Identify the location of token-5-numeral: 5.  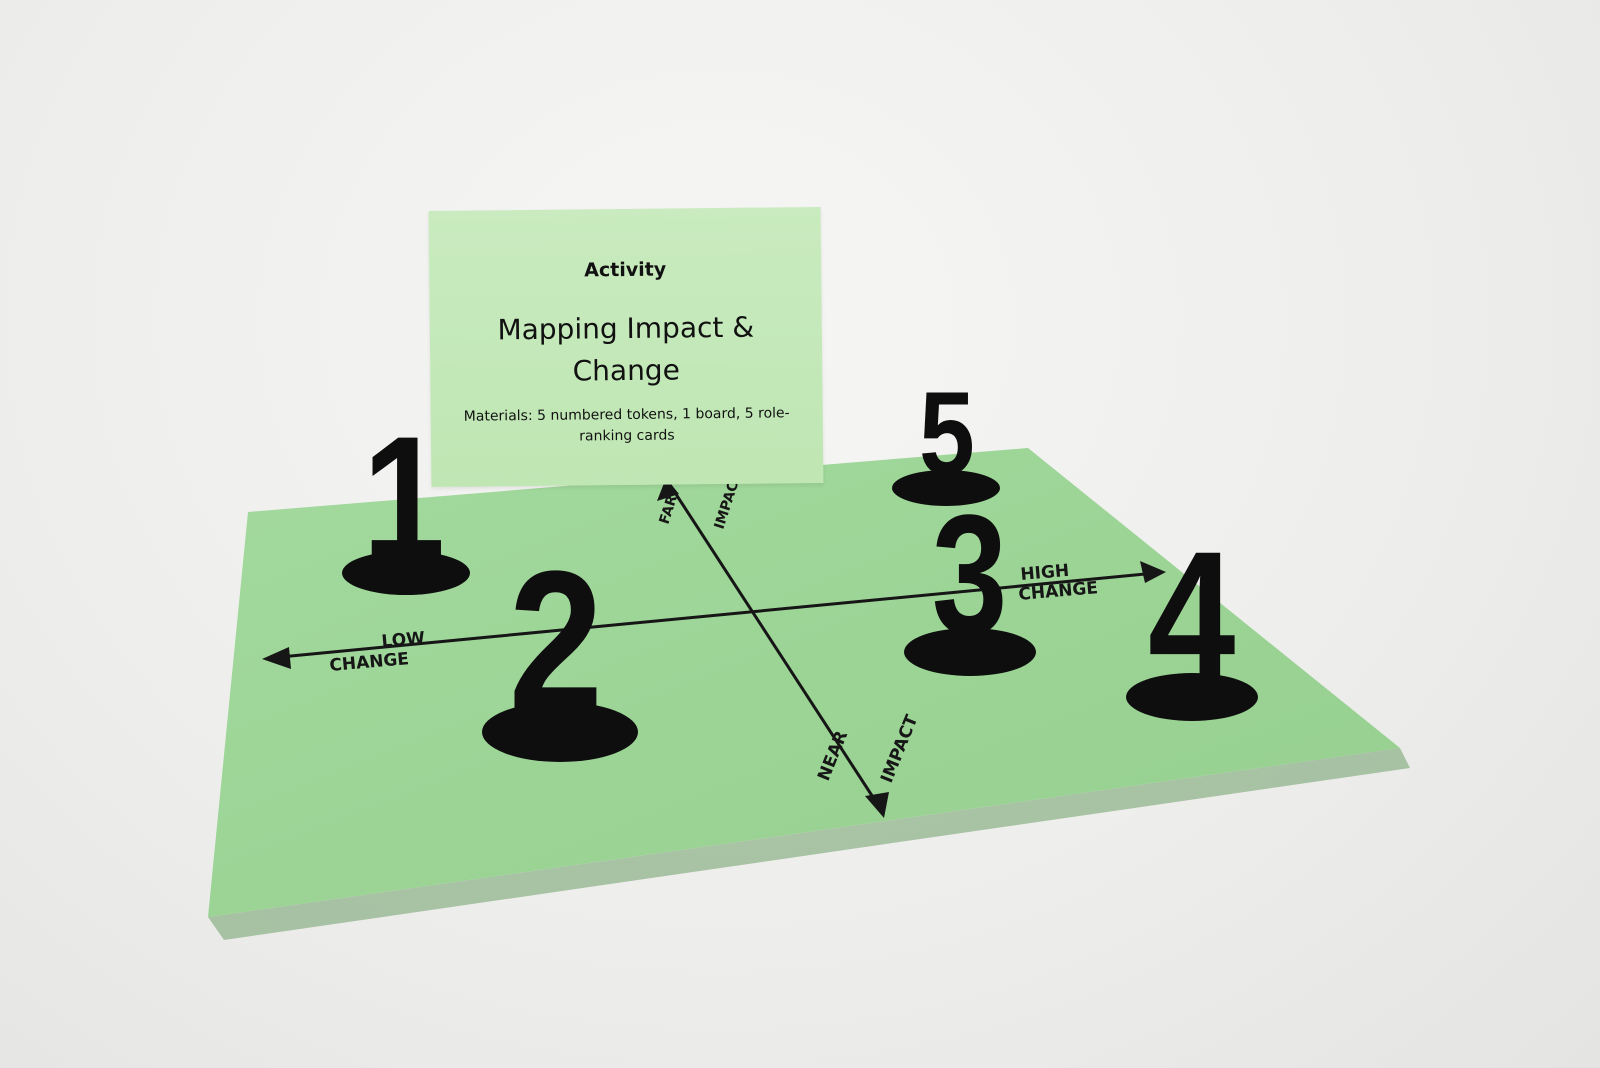
(947, 433).